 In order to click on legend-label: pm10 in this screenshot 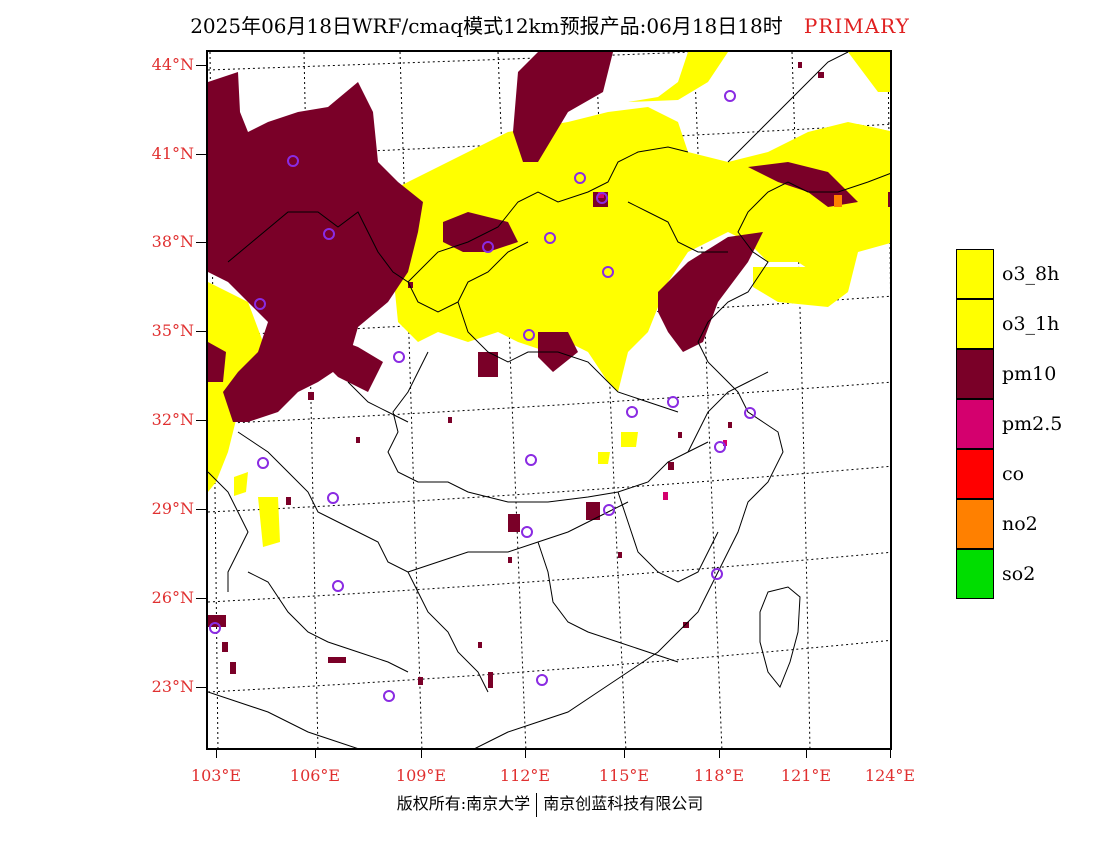, I will do `click(1029, 374)`.